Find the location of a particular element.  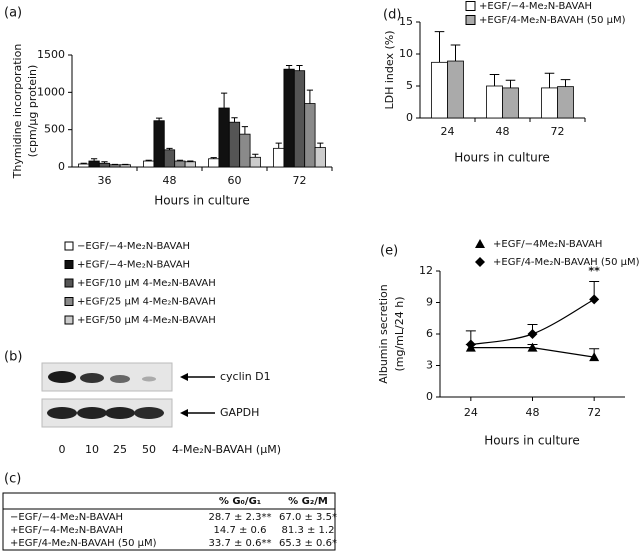

lane-label: 10 is located at coordinates (92, 449).